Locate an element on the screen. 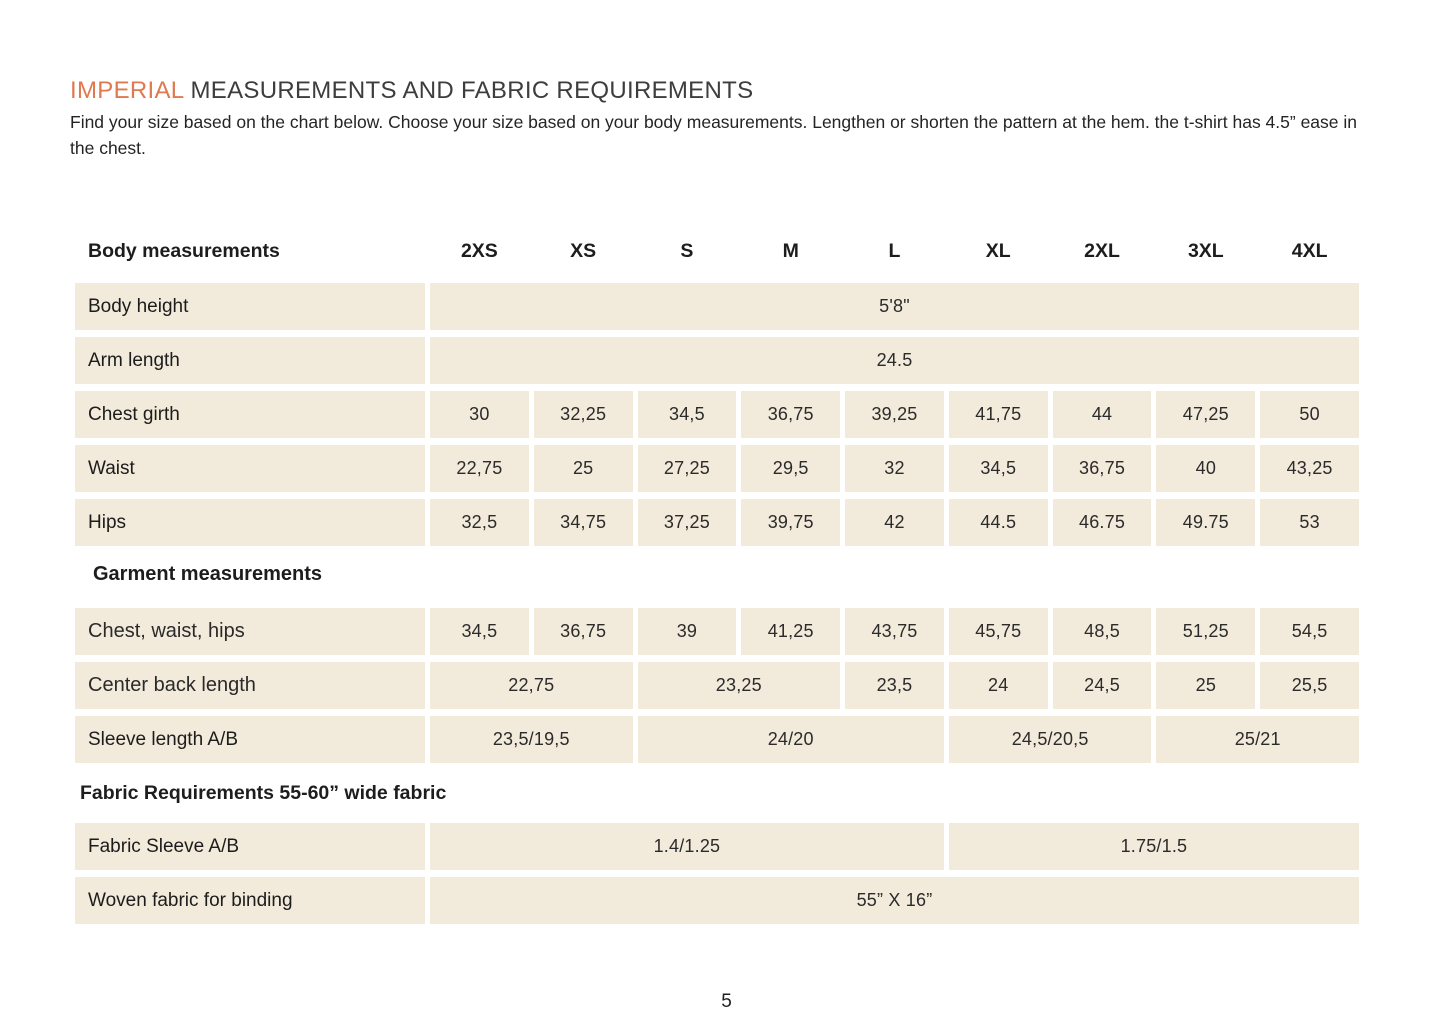  size-column-header: 3XL is located at coordinates (1205, 251).